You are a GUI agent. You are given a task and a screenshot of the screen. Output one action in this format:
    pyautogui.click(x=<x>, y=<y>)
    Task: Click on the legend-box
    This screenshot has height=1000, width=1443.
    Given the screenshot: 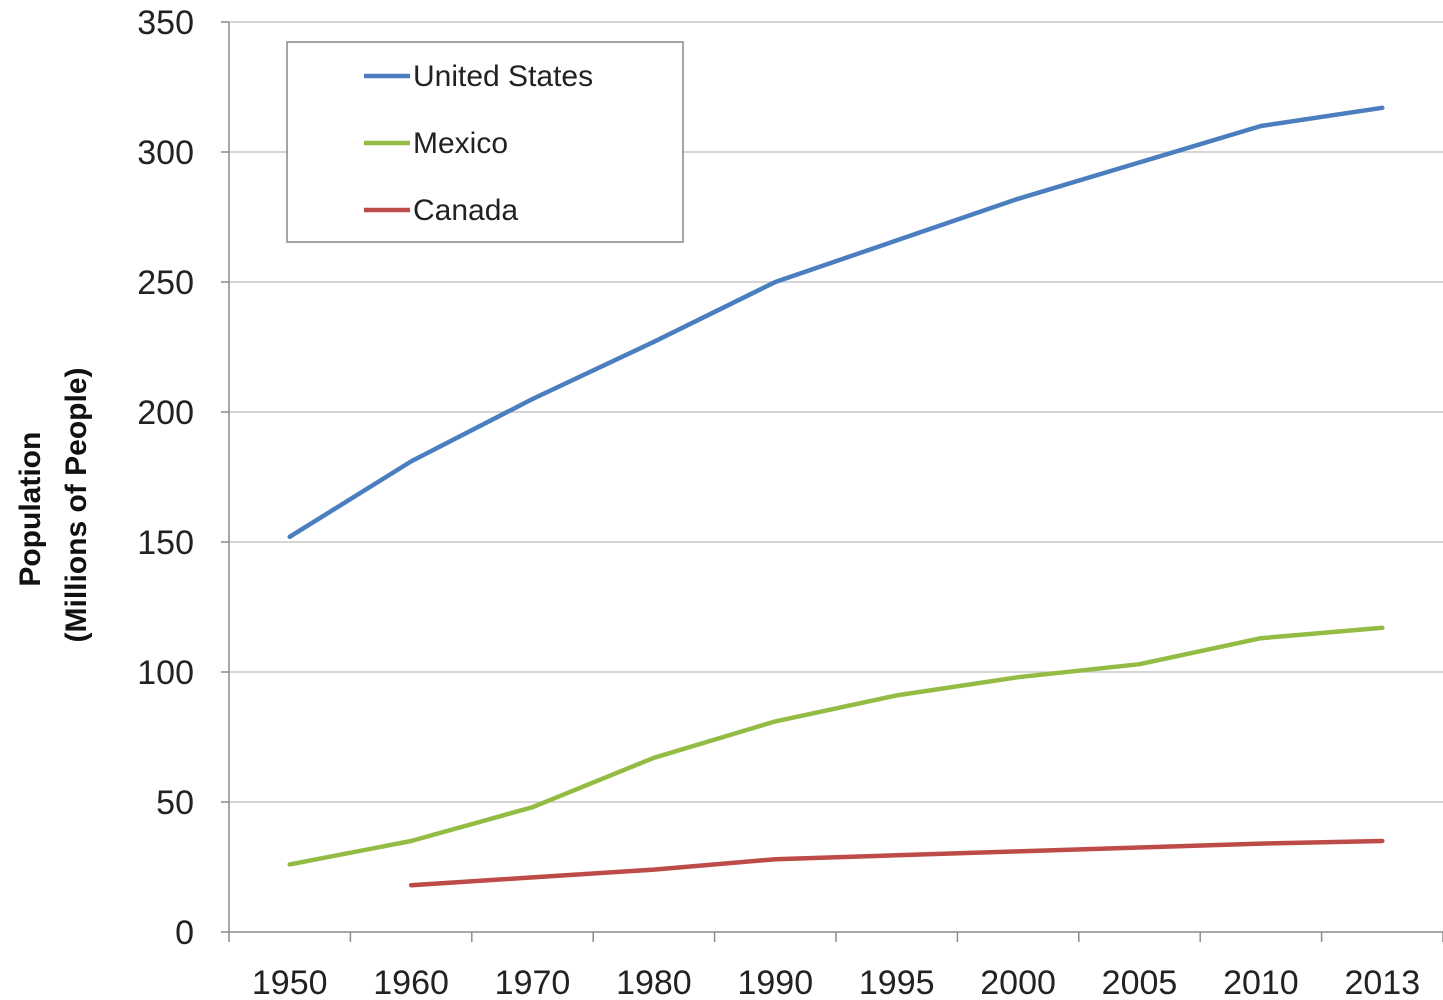 What is the action you would take?
    pyautogui.click(x=485, y=142)
    